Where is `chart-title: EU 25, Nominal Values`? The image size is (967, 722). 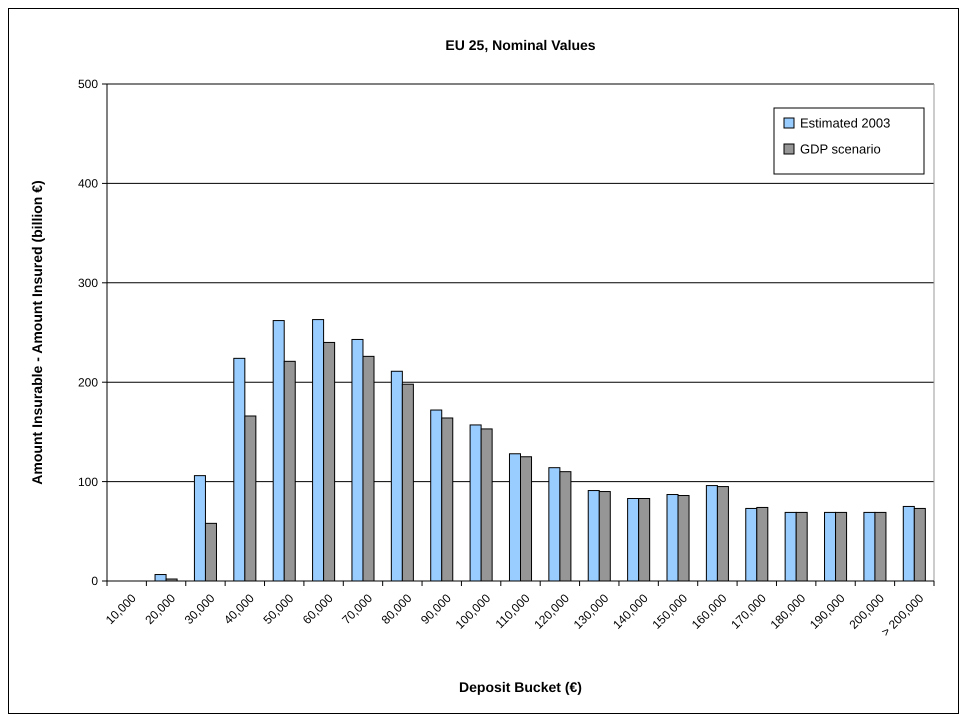 chart-title: EU 25, Nominal Values is located at coordinates (520, 45).